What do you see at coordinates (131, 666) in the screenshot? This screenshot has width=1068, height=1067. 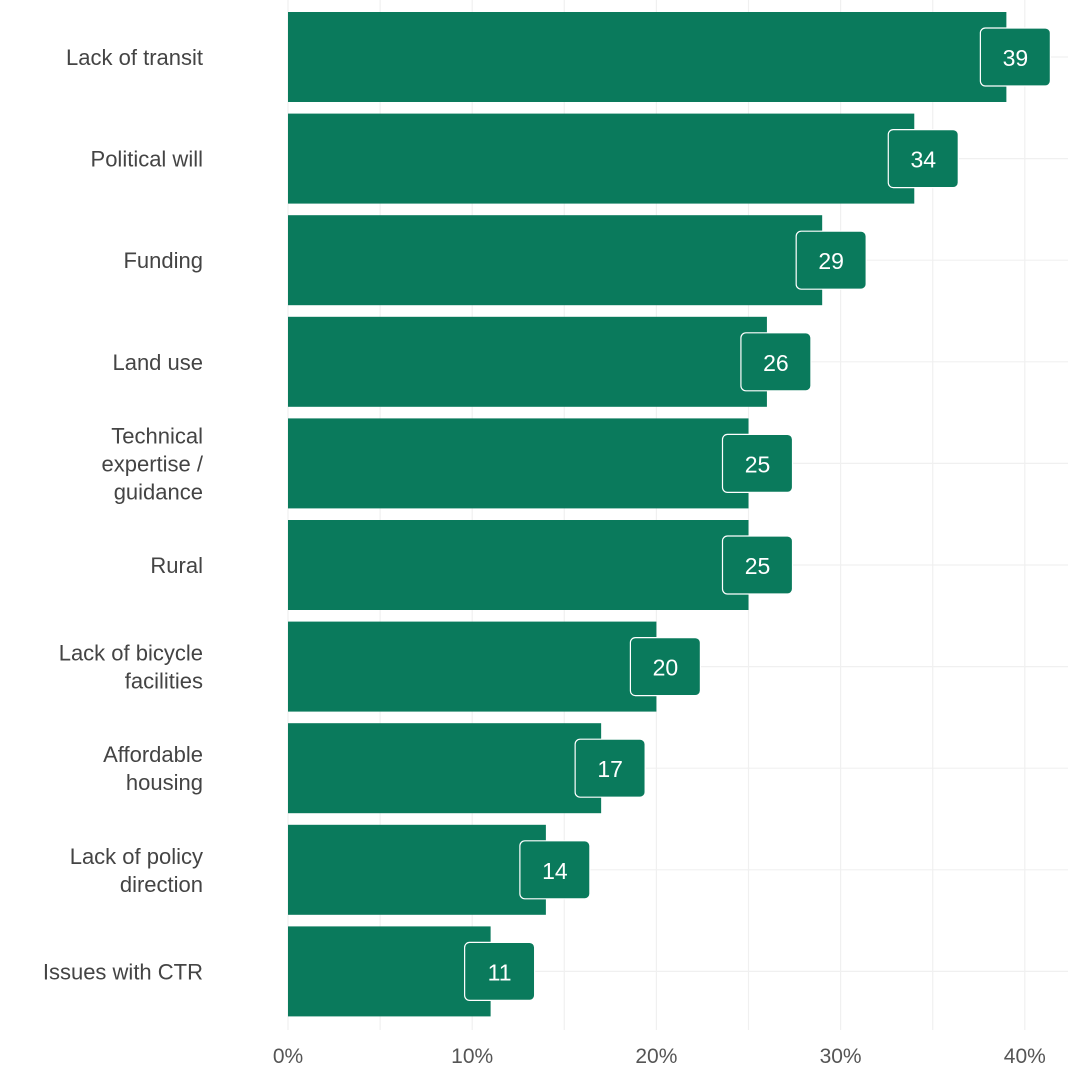 I see `category-label-6: Lack of bicycle facilities` at bounding box center [131, 666].